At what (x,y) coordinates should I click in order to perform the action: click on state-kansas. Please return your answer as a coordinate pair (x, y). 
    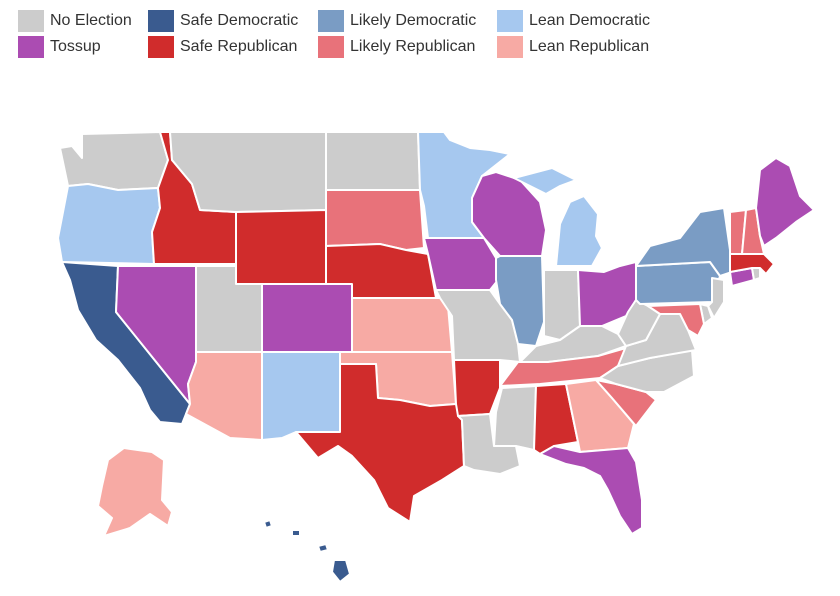
    Looking at the image, I should click on (402, 325).